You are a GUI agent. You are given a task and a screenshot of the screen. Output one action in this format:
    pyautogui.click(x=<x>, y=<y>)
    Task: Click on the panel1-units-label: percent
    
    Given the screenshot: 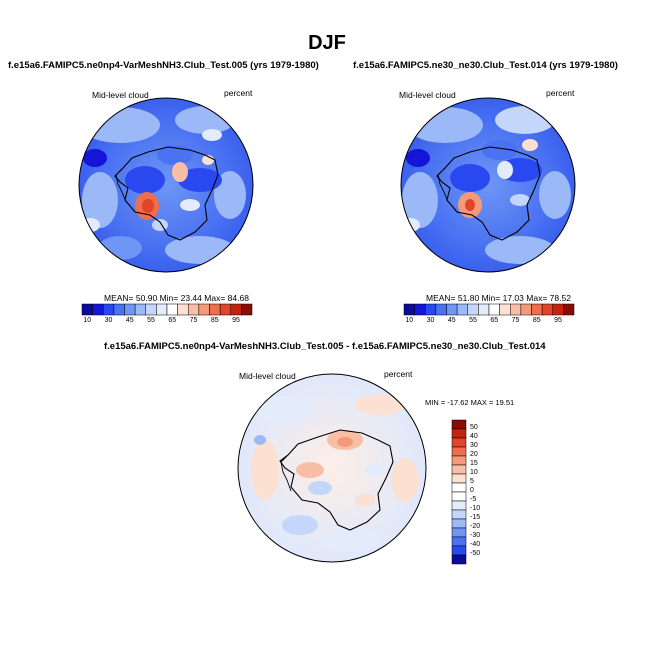 What is the action you would take?
    pyautogui.click(x=238, y=93)
    